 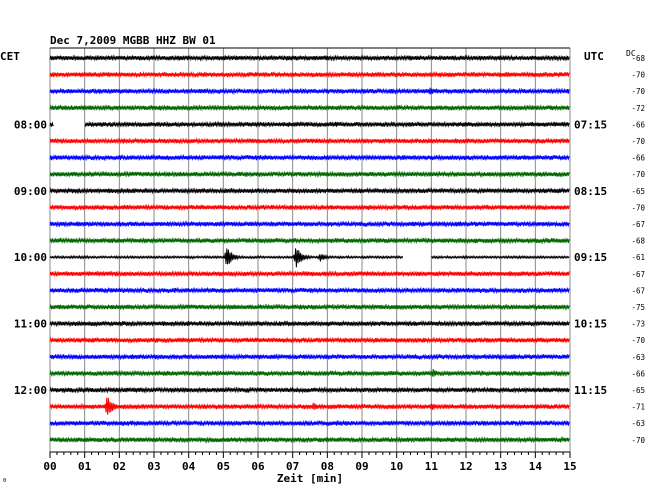 I want to click on x-tick-label: 09, so click(x=361, y=466).